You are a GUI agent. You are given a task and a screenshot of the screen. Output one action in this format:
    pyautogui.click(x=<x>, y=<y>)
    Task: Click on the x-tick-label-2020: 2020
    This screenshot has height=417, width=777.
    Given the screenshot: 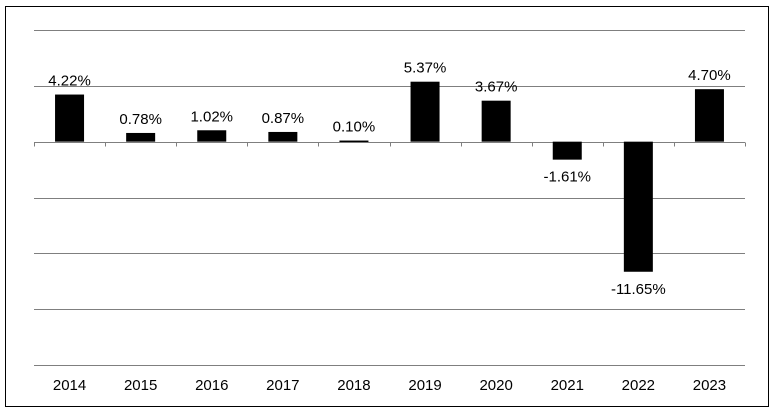 What is the action you would take?
    pyautogui.click(x=495, y=385)
    